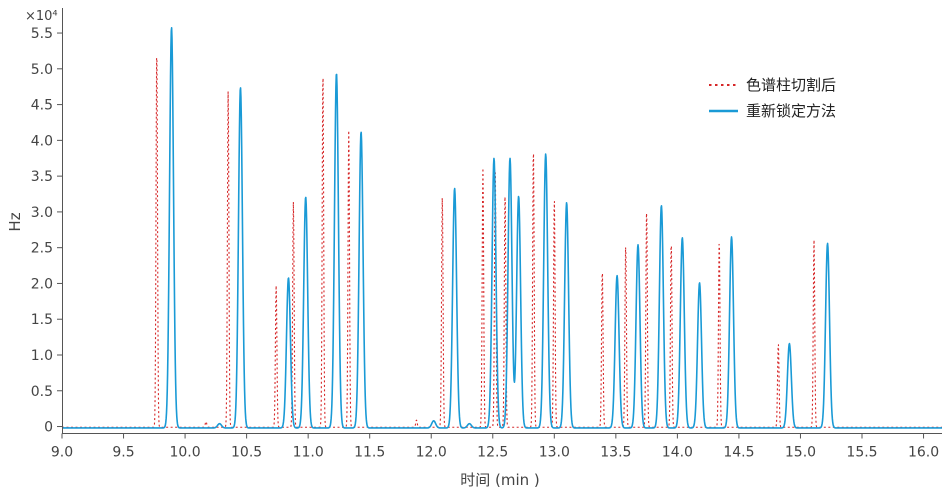 The width and height of the screenshot is (943, 491). I want to click on y-tick-label: 3.5, so click(42, 177).